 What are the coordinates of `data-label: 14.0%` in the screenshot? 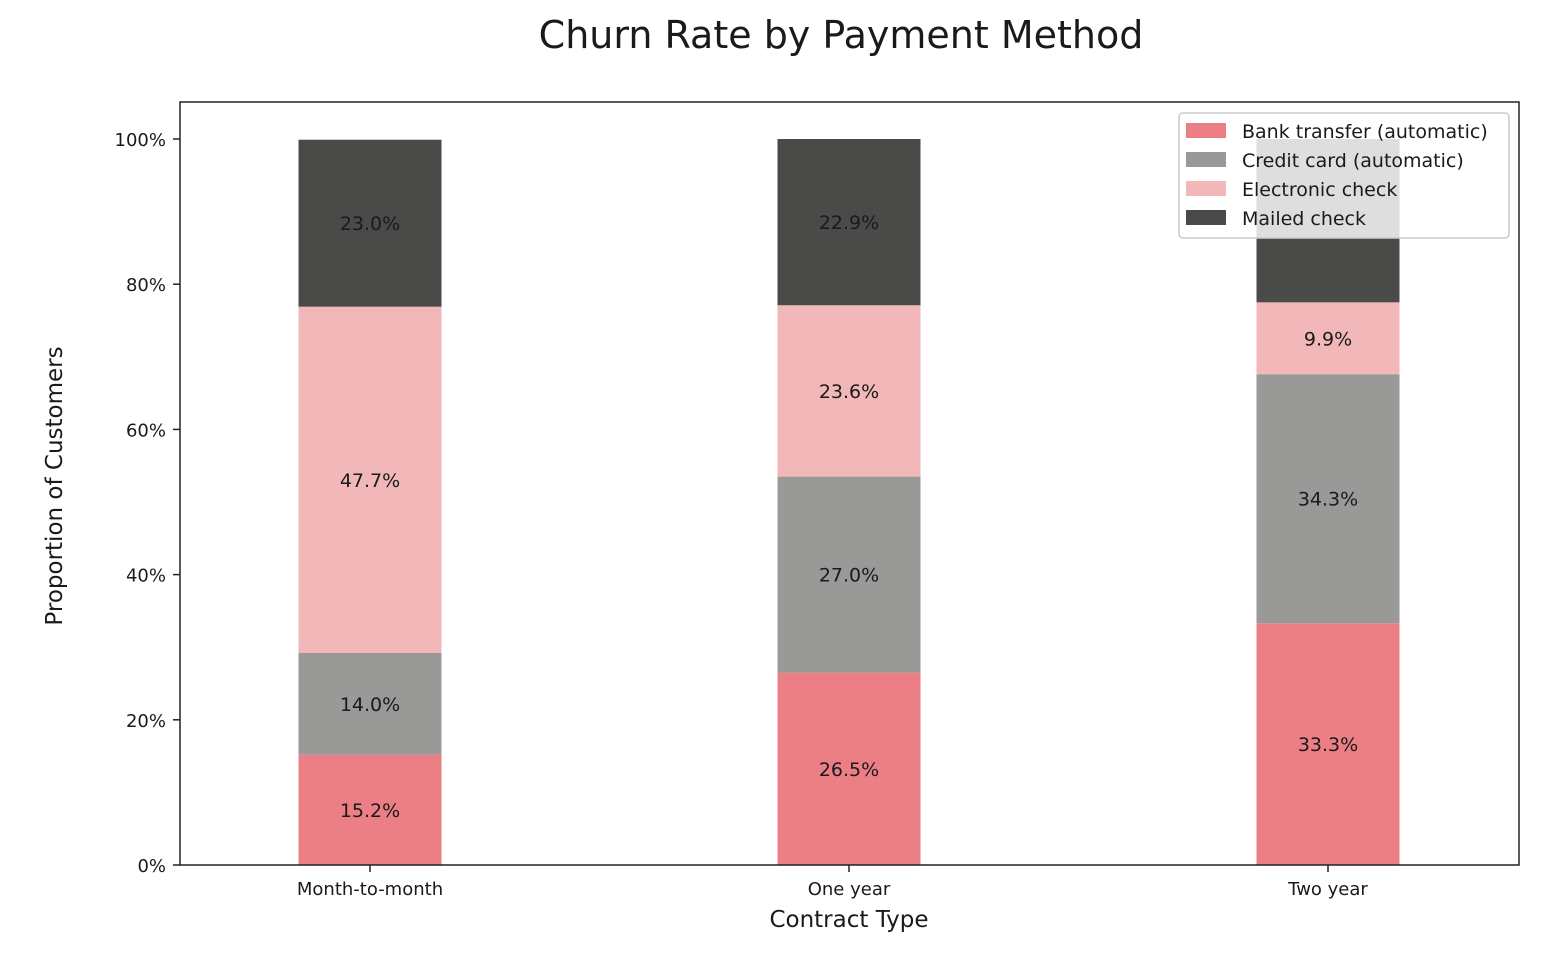 It's located at (370, 705).